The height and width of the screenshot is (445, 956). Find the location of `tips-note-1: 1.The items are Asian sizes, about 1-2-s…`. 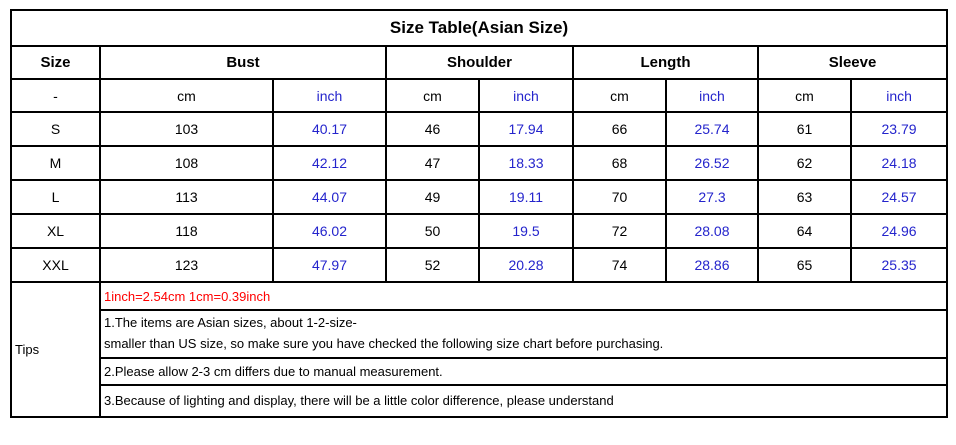

tips-note-1: 1.The items are Asian sizes, about 1-2-s… is located at coordinates (523, 334).